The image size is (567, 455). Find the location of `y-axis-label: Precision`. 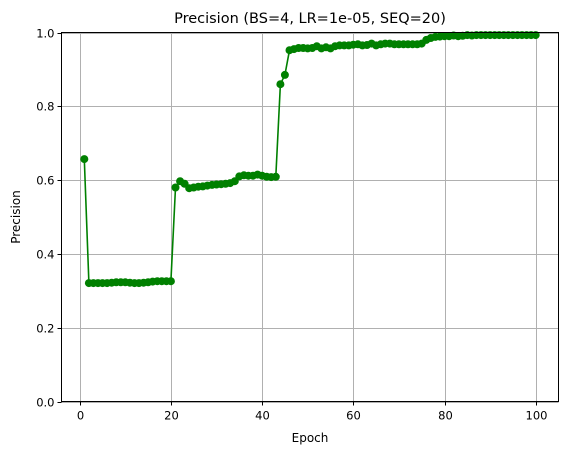

y-axis-label: Precision is located at coordinates (16, 217).